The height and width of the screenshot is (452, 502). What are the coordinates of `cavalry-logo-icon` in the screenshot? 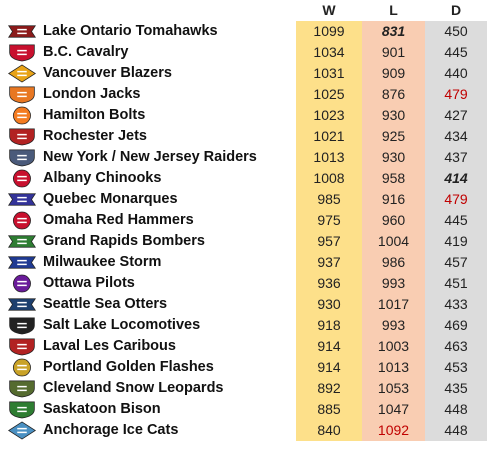 It's located at (22, 52).